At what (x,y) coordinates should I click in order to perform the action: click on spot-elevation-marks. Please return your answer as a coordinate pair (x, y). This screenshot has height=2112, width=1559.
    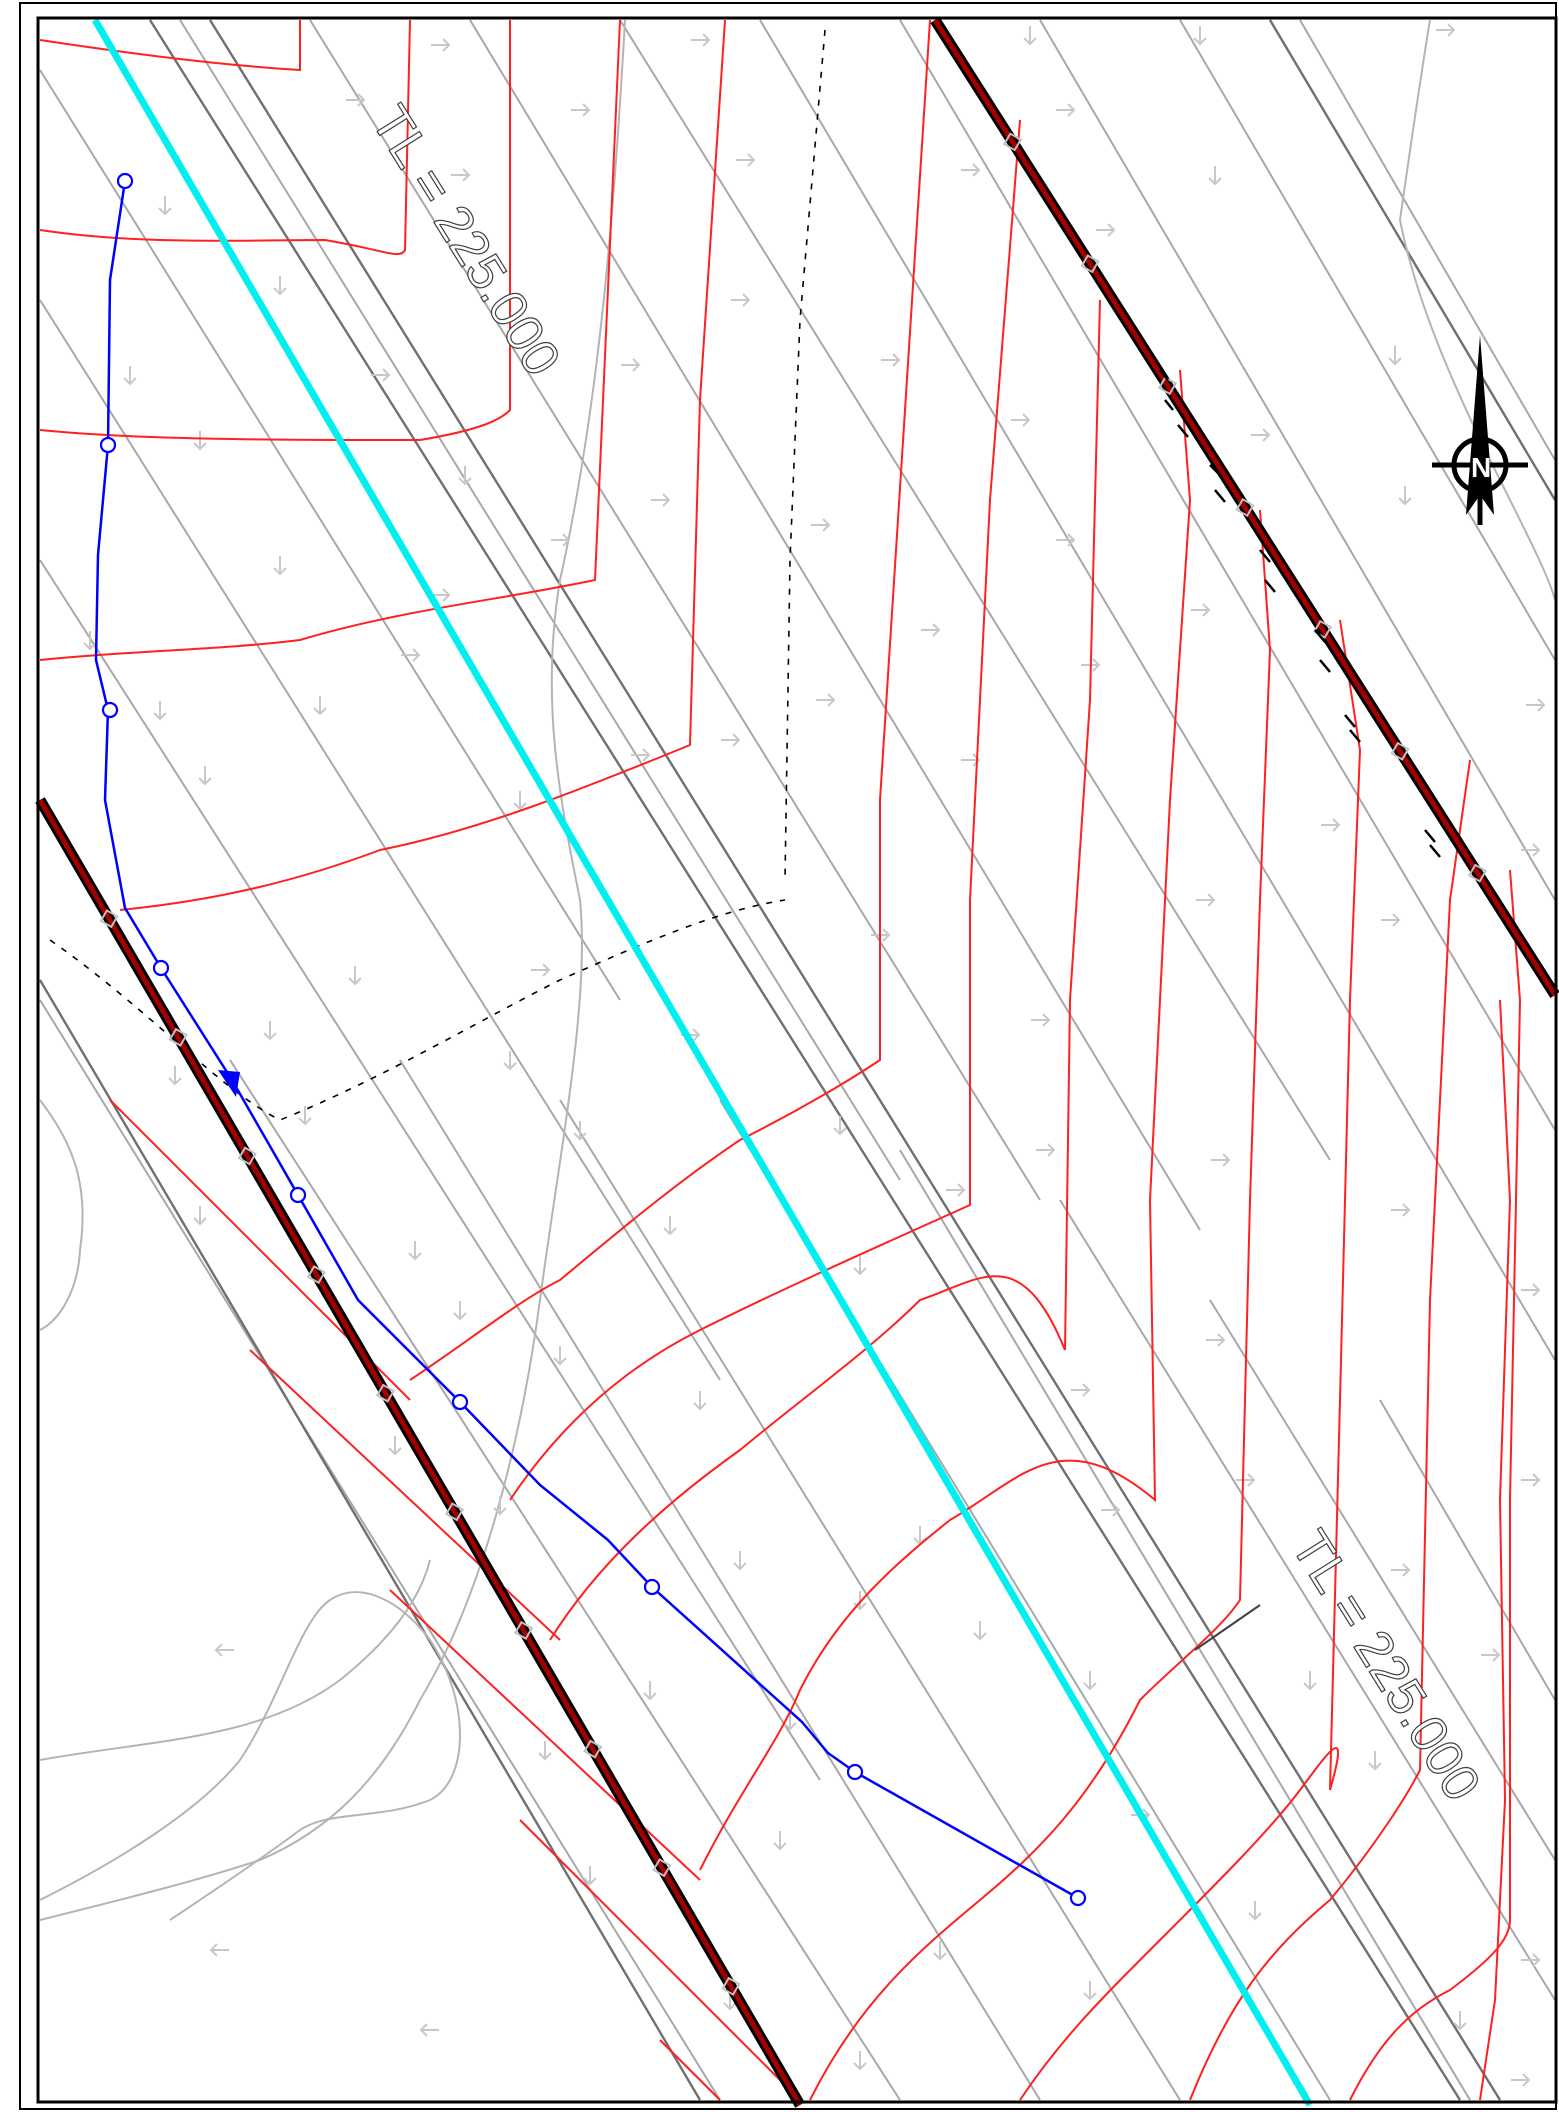
    Looking at the image, I should click on (1300, 613).